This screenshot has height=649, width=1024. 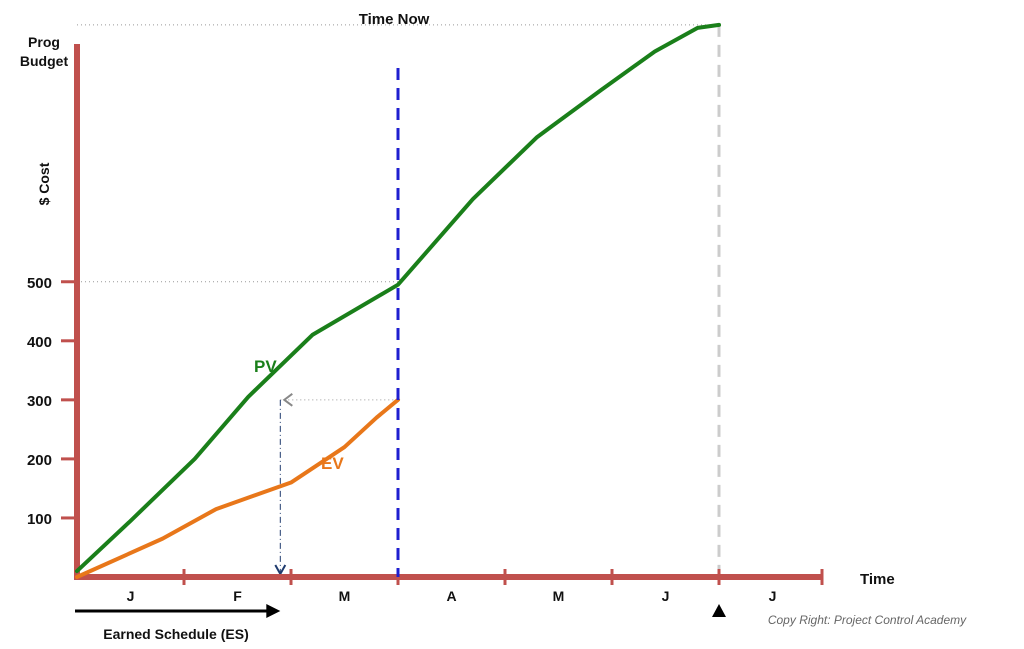 What do you see at coordinates (719, 610) in the screenshot?
I see `completion-marker-triangle` at bounding box center [719, 610].